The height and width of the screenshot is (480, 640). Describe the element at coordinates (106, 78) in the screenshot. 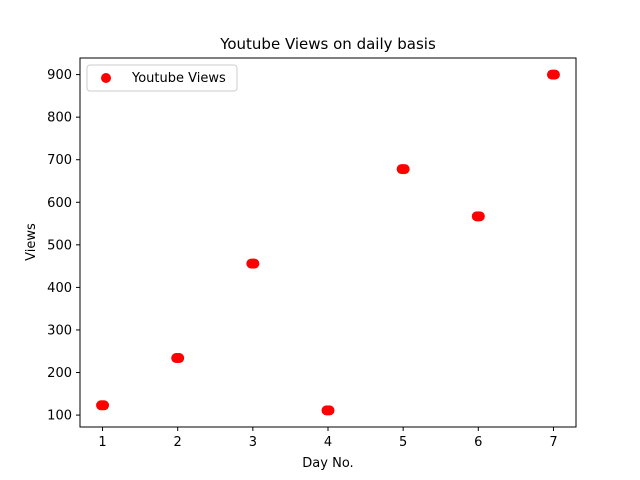

I see `legend-marker` at that location.